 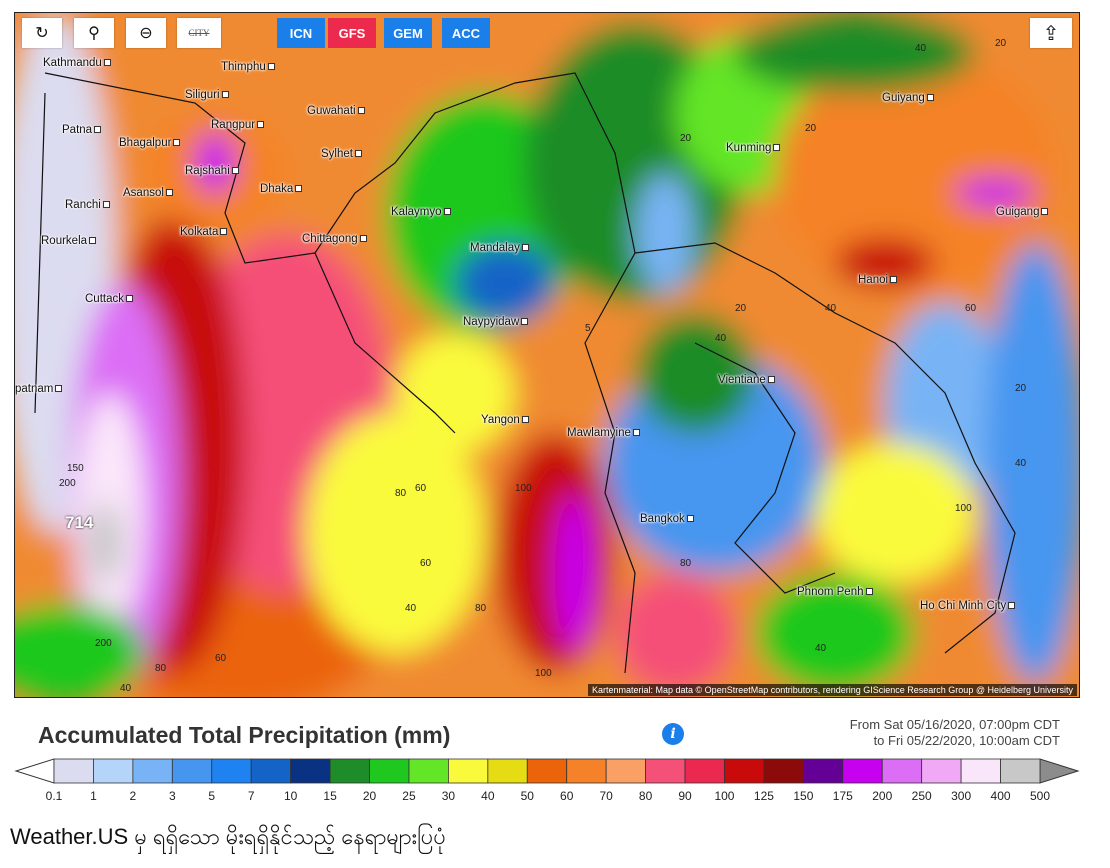 What do you see at coordinates (334, 239) in the screenshot?
I see `city-label: Chittagong` at bounding box center [334, 239].